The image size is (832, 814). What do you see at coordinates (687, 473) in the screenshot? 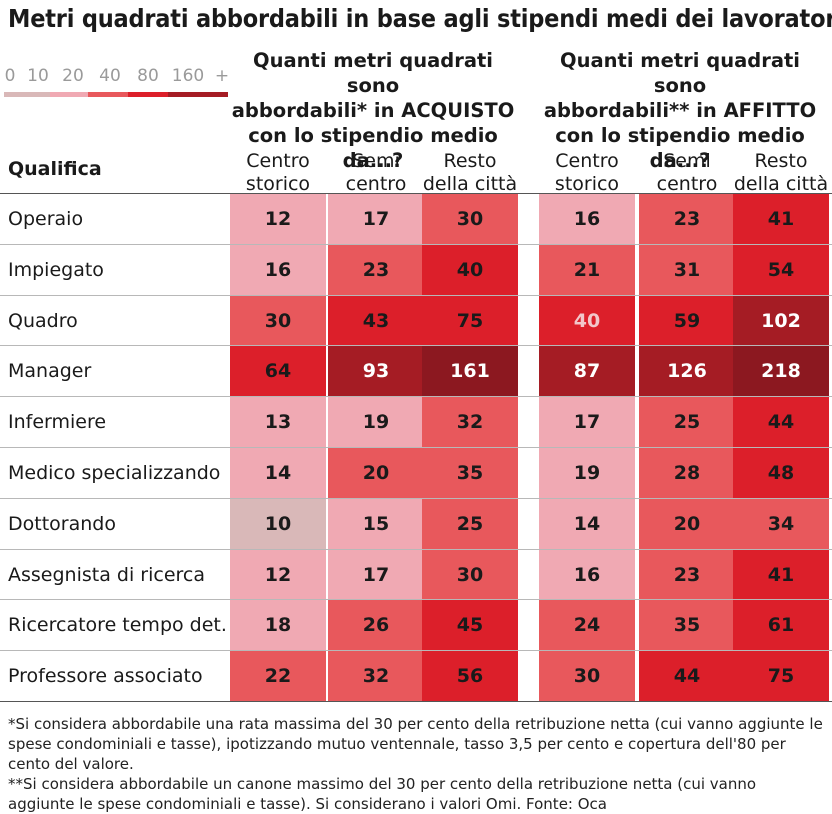
I see `heatmap-cell: 28` at bounding box center [687, 473].